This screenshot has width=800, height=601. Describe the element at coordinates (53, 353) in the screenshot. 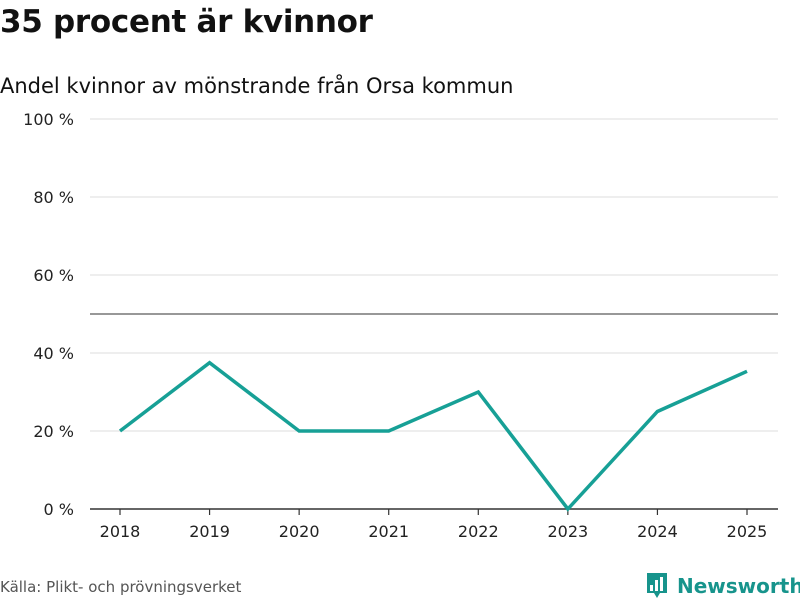

I see `y-tick-label: 40 %` at that location.